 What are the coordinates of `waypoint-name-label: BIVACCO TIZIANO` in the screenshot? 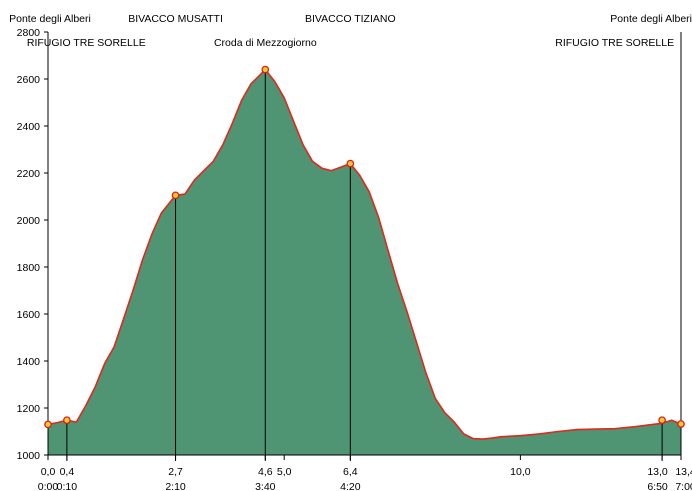 It's located at (350, 19).